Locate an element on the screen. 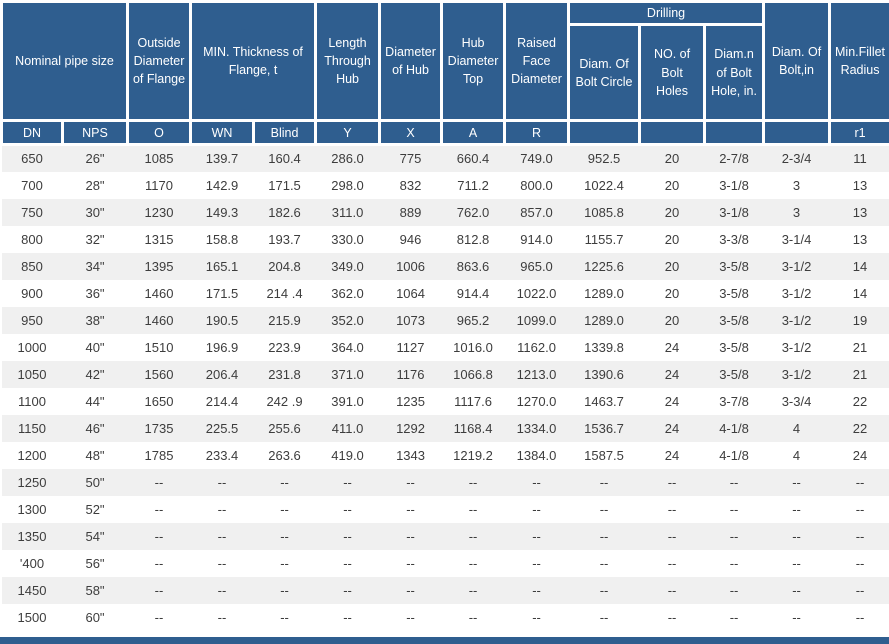 Image resolution: width=889 pixels, height=644 pixels. cell: 1085.8 is located at coordinates (604, 212).